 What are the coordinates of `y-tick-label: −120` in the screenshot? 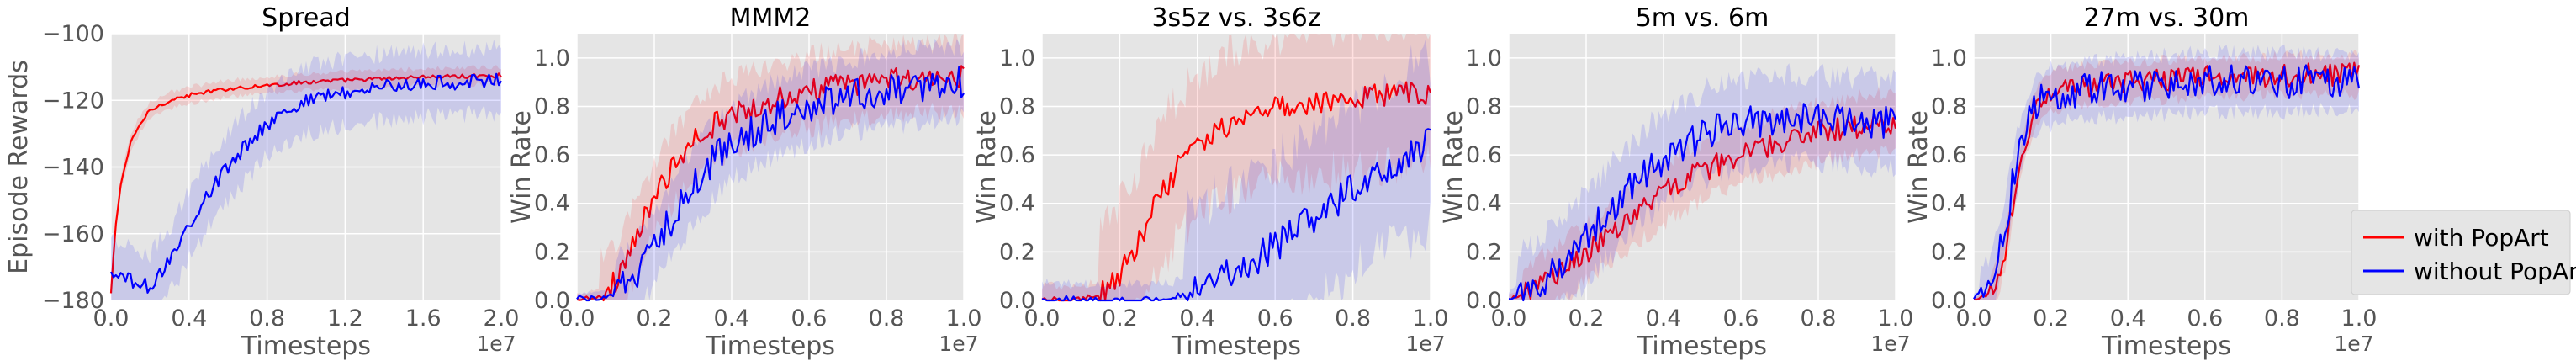 It's located at (73, 101).